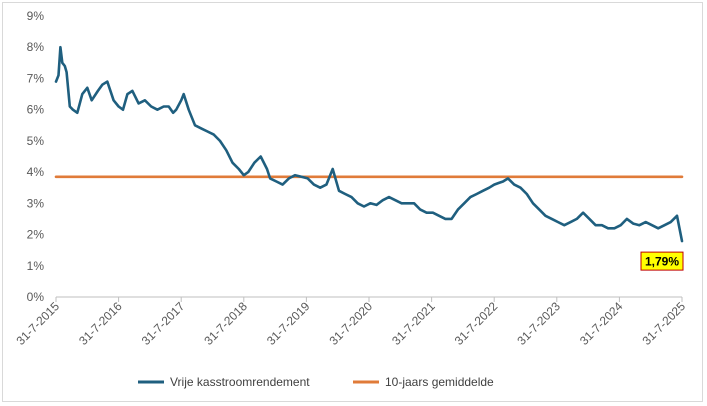 This screenshot has height=406, width=707. What do you see at coordinates (36, 266) in the screenshot?
I see `y-tick-label: 1%` at bounding box center [36, 266].